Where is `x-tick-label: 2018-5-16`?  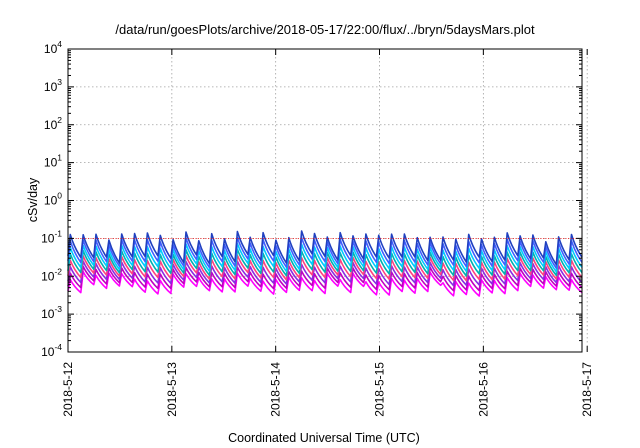
x-tick-label: 2018-5-16 is located at coordinates (483, 389).